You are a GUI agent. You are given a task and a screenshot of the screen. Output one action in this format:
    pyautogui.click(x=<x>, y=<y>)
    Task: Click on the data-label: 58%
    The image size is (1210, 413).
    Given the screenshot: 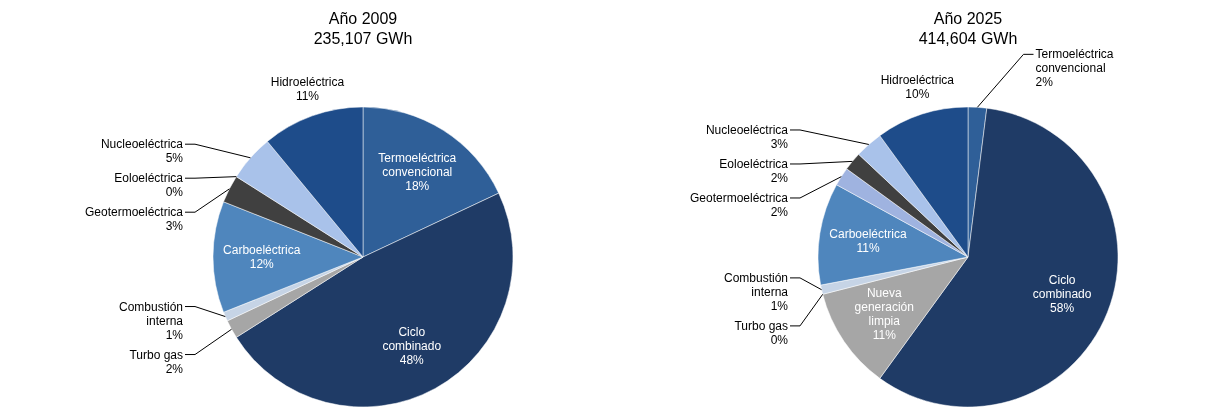 What is the action you would take?
    pyautogui.click(x=1062, y=308)
    